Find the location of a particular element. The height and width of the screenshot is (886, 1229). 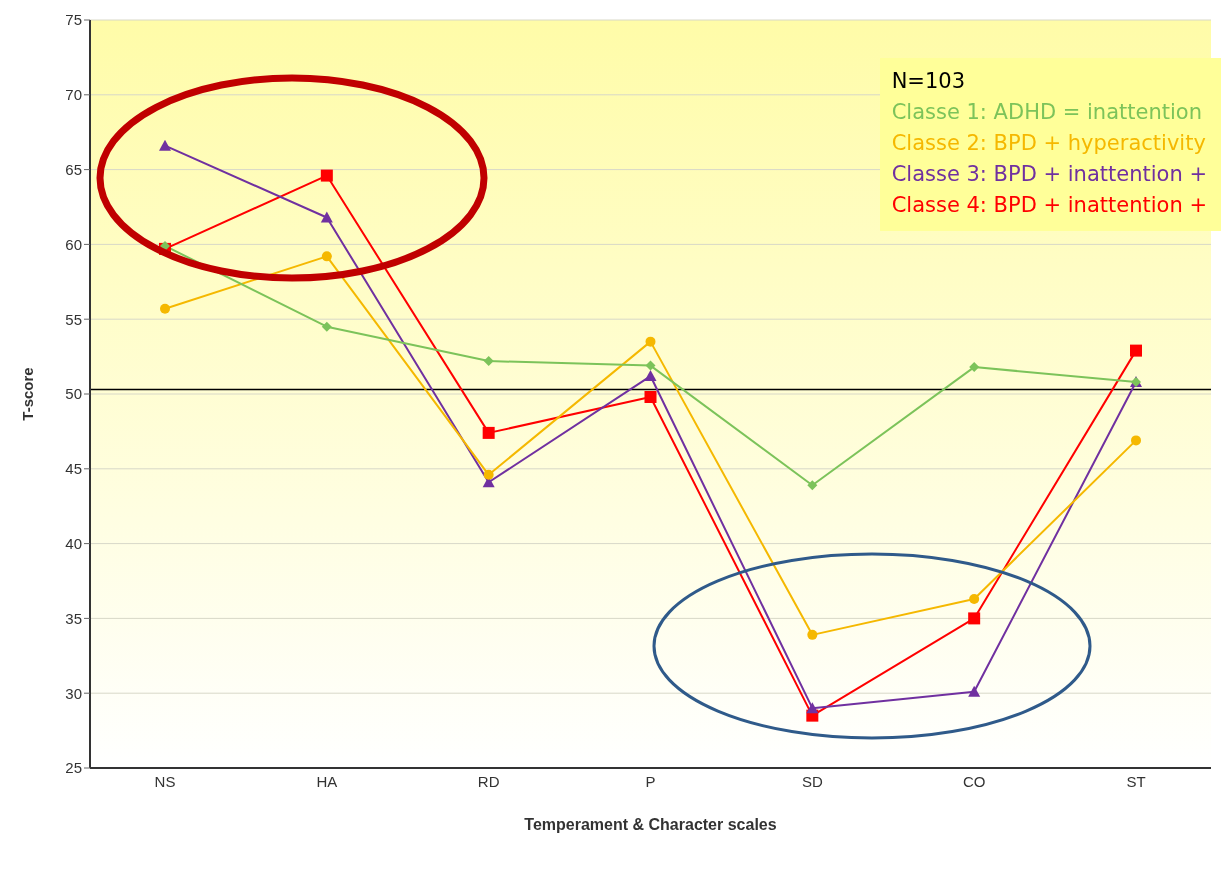

y-tick-label: 75 is located at coordinates (73, 20).